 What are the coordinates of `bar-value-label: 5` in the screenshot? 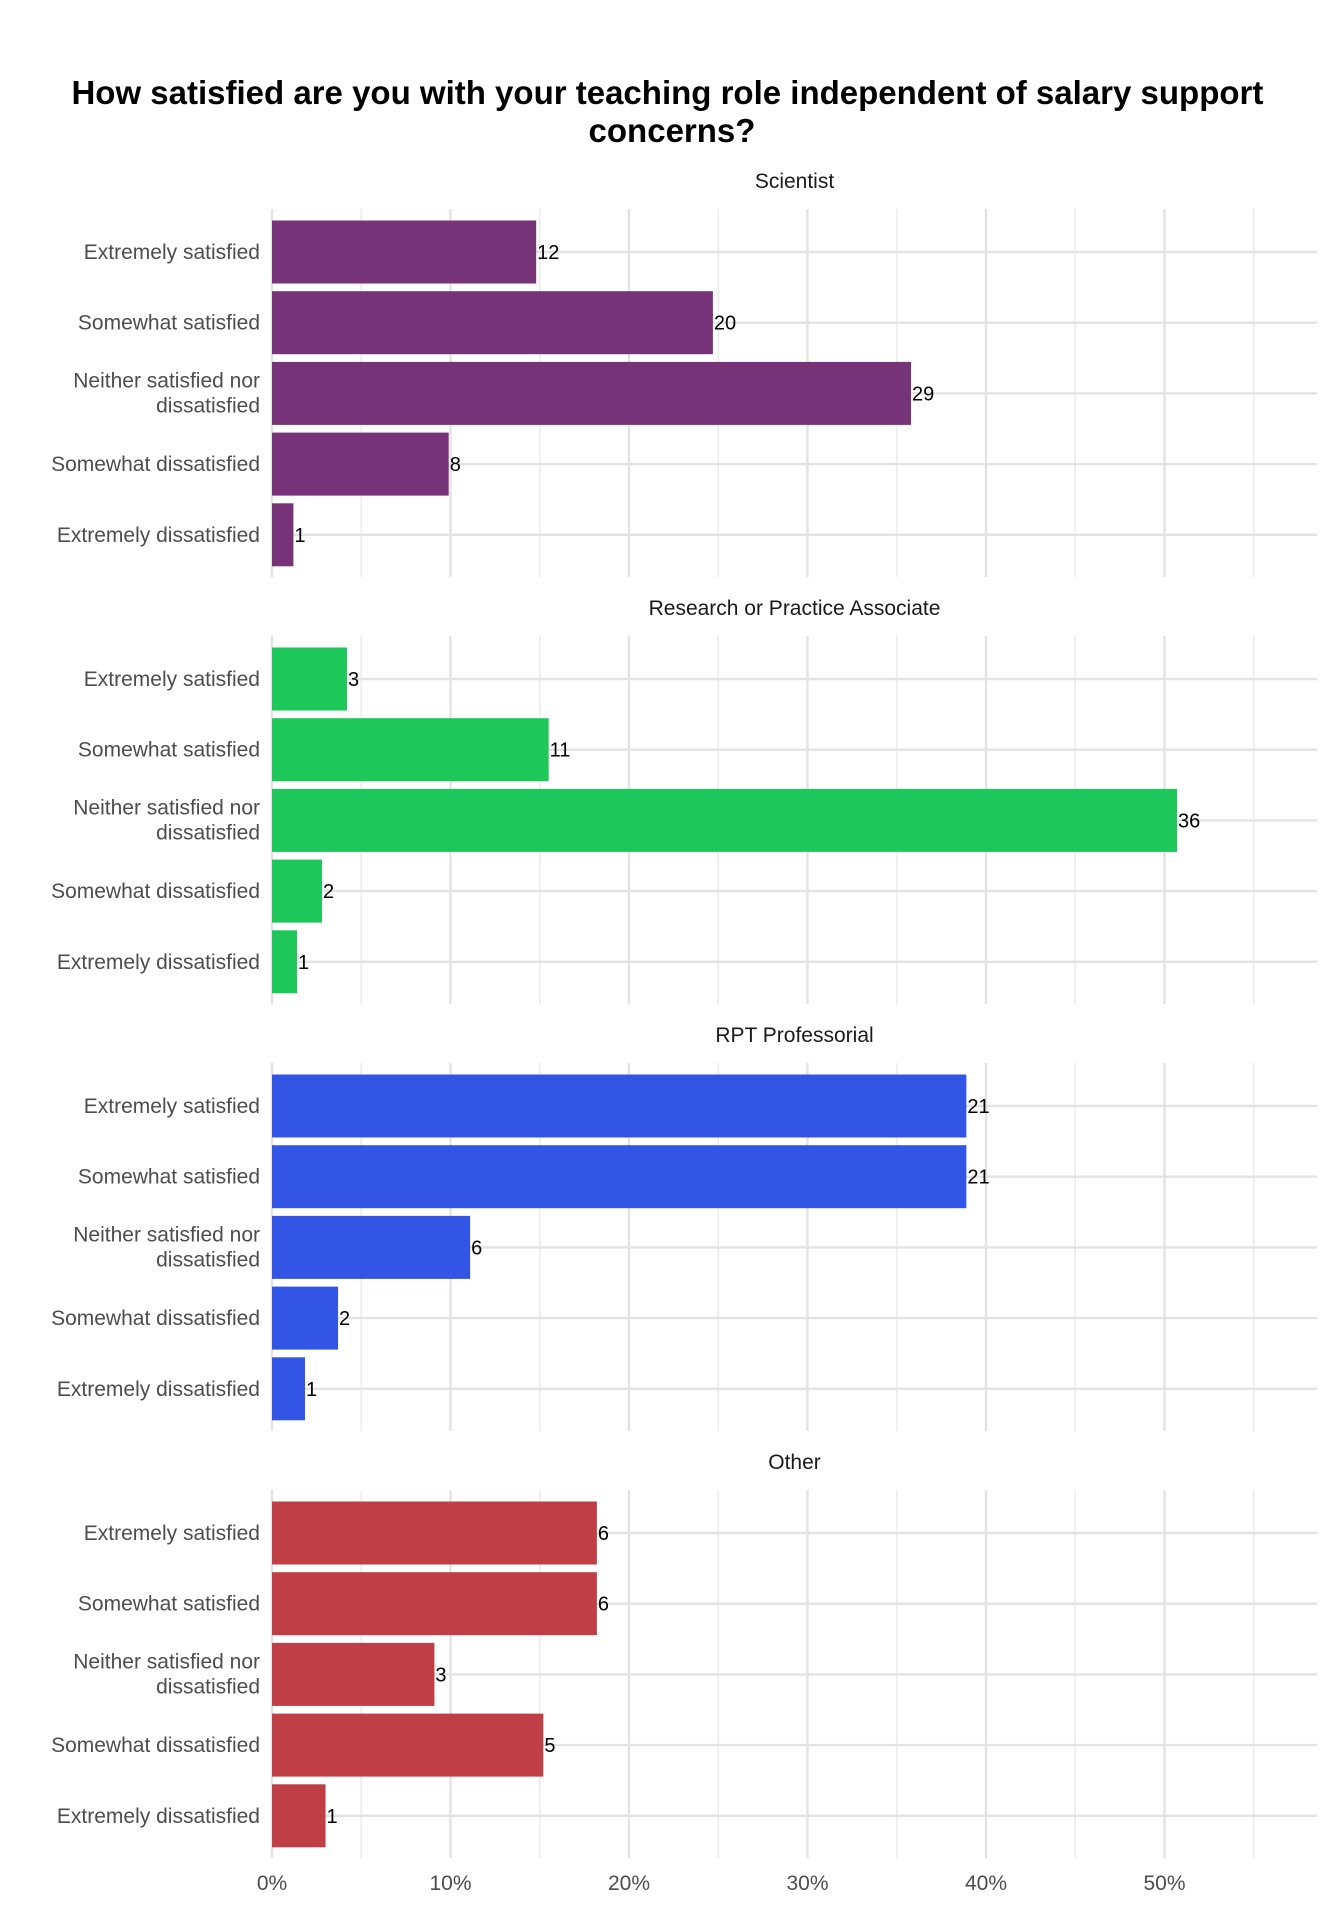 It's located at (549, 1746).